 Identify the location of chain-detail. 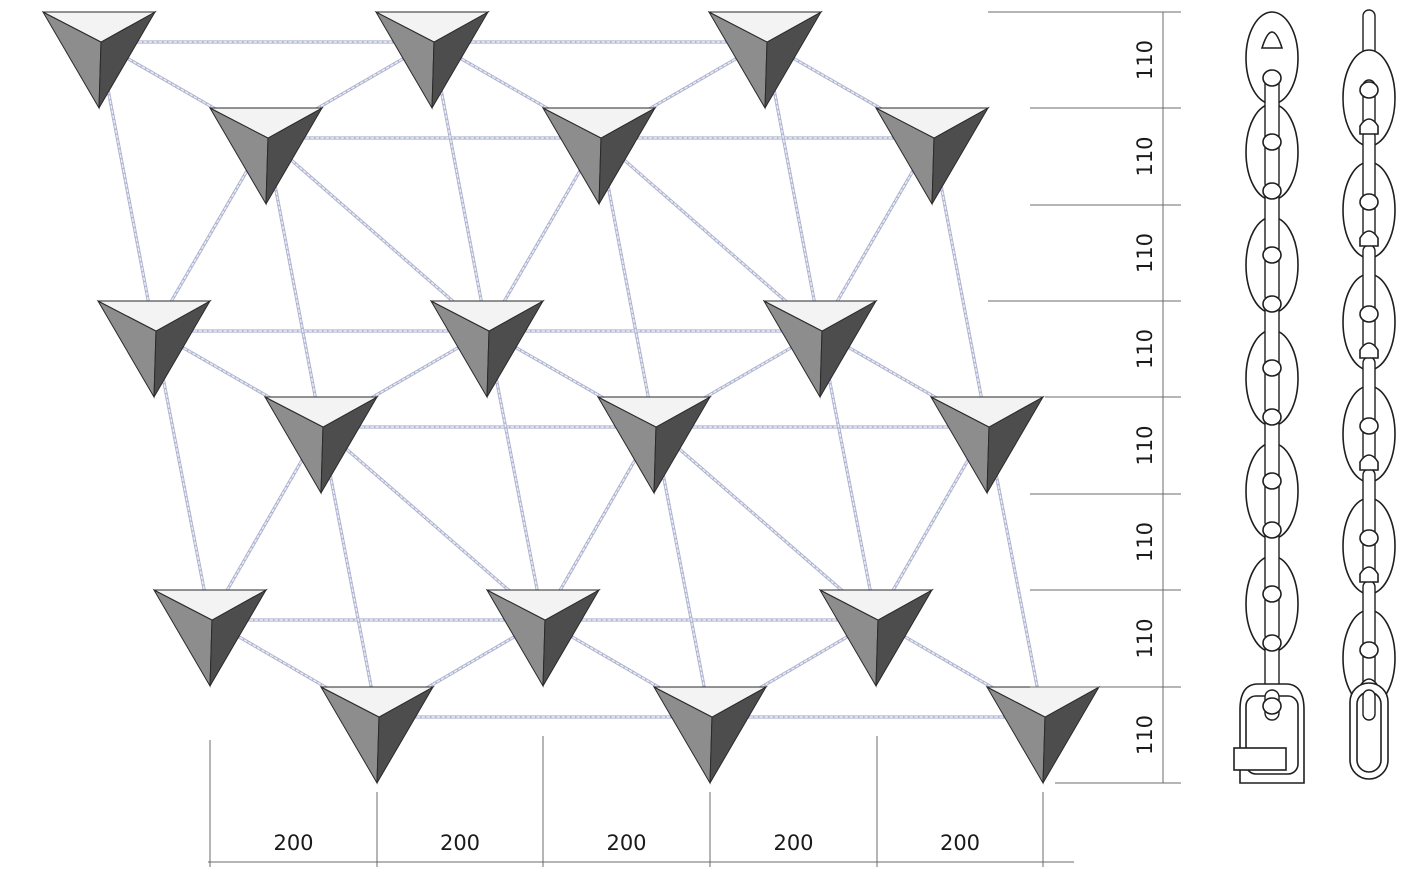
(1314, 396).